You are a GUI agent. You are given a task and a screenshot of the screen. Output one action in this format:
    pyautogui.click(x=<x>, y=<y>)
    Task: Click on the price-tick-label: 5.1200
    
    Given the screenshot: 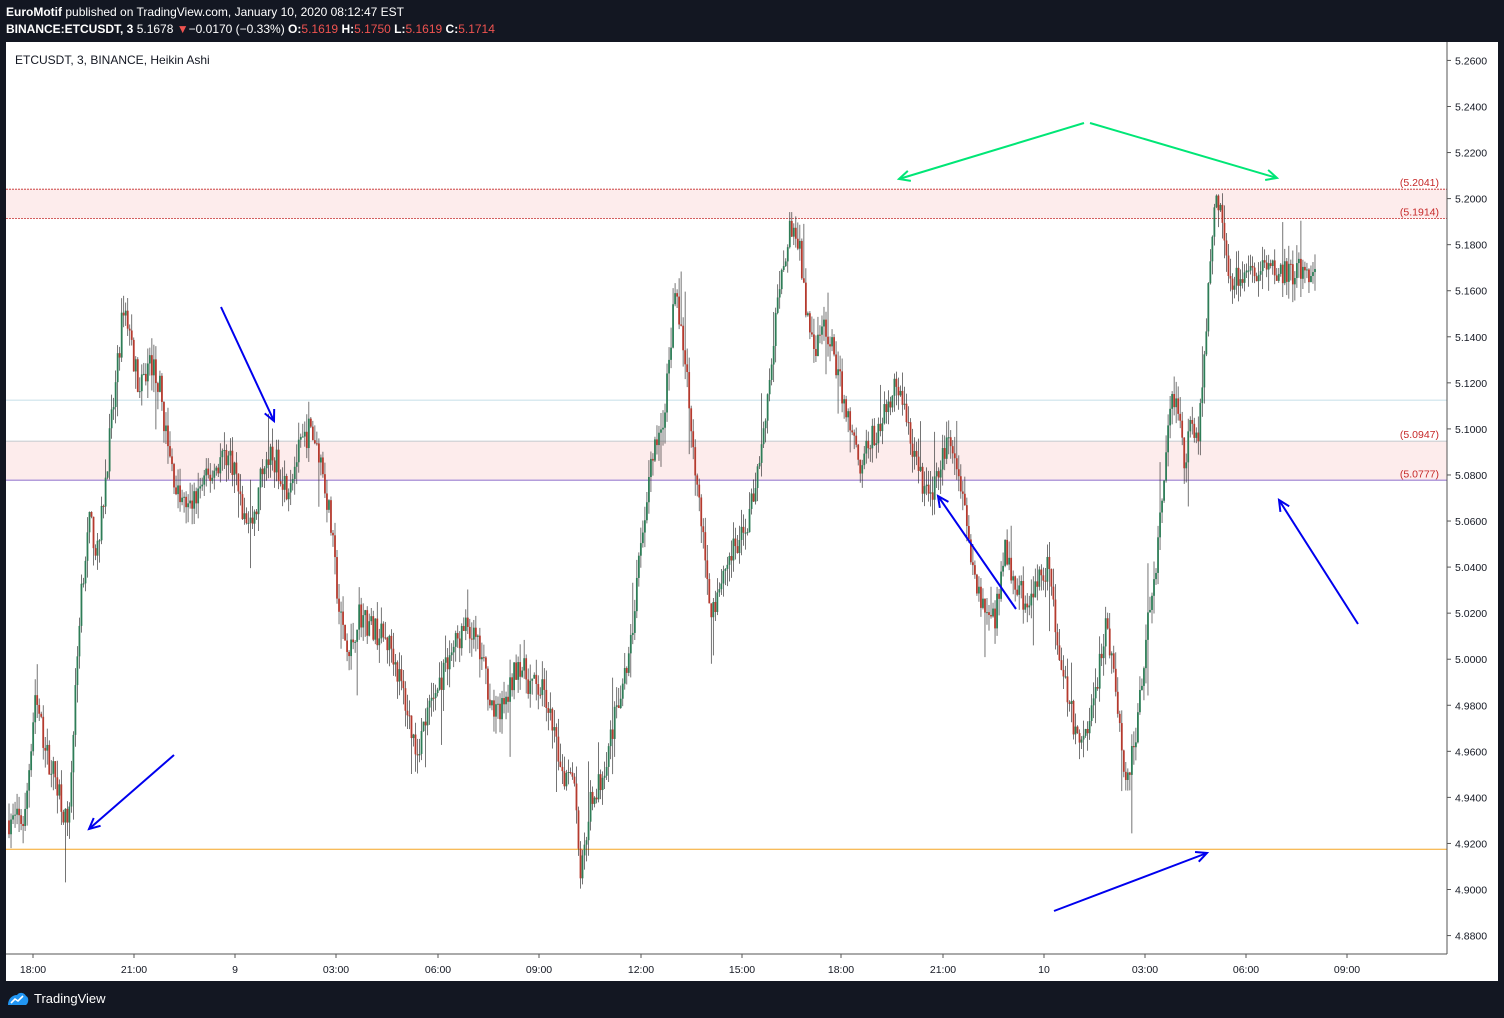 What is the action you would take?
    pyautogui.click(x=1471, y=384)
    